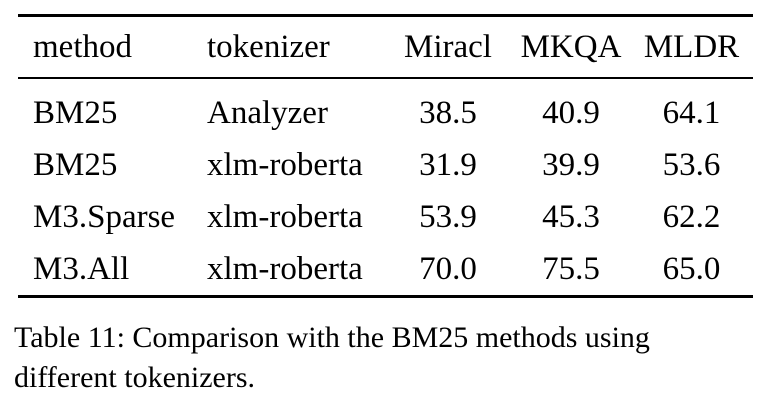 This screenshot has height=406, width=778. What do you see at coordinates (448, 112) in the screenshot?
I see `table-cell: 38.5` at bounding box center [448, 112].